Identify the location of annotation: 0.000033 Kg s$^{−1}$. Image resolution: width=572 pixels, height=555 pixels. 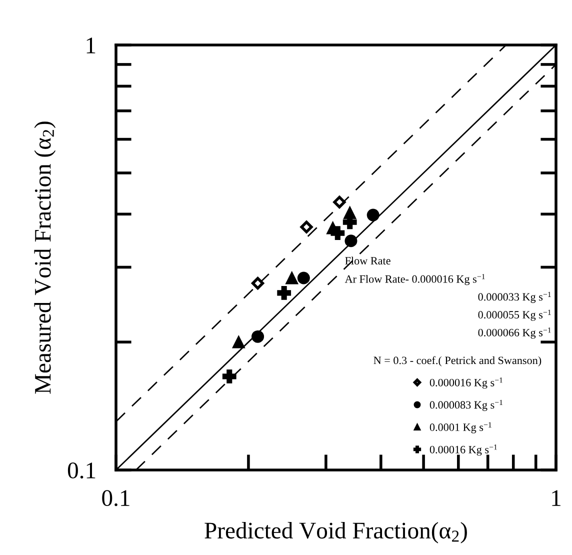
(514, 297).